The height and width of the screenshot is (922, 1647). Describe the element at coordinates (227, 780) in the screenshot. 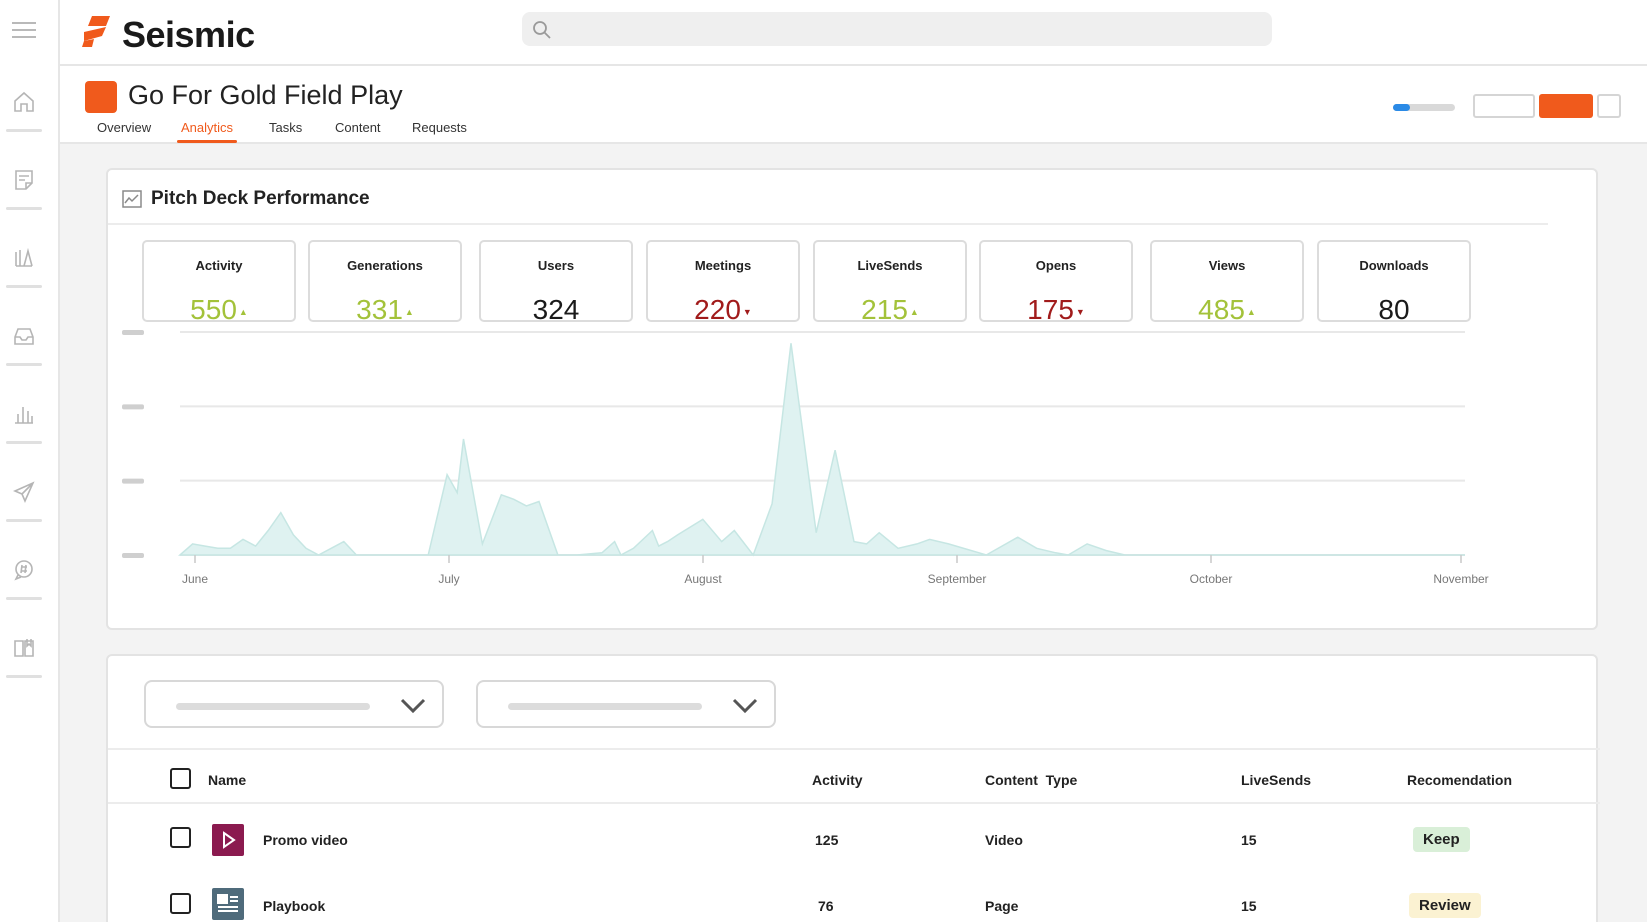

I see `column-header-name: Name` at that location.